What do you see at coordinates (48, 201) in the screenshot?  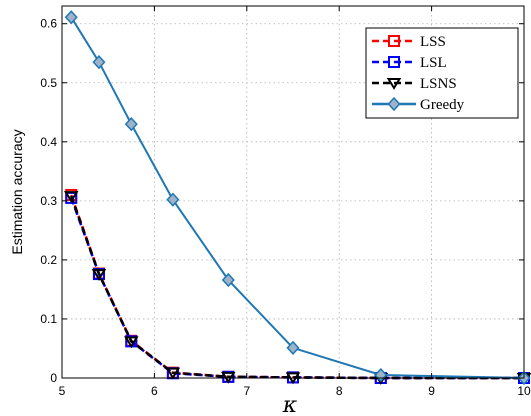 I see `y-tick-label: 0.3` at bounding box center [48, 201].